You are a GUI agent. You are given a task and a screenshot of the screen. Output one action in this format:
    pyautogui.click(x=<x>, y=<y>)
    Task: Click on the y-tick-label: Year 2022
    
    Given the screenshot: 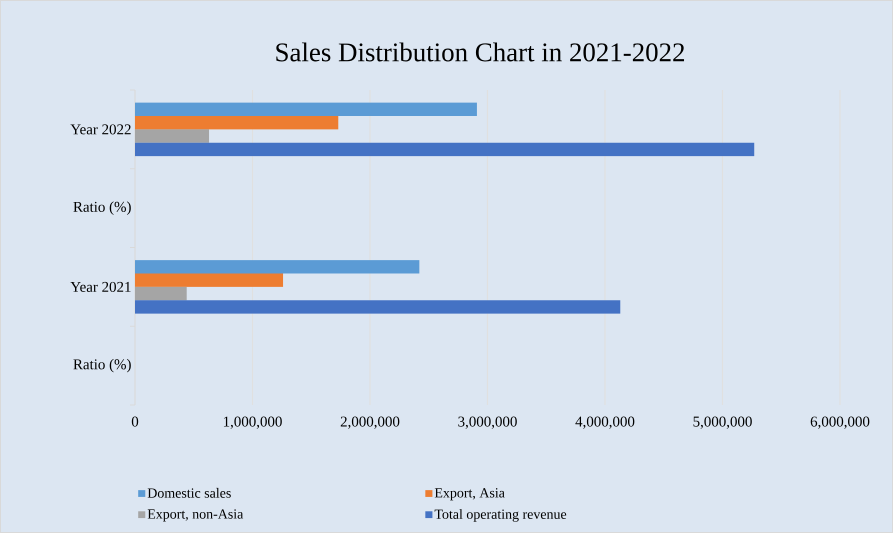 What is the action you would take?
    pyautogui.click(x=100, y=129)
    